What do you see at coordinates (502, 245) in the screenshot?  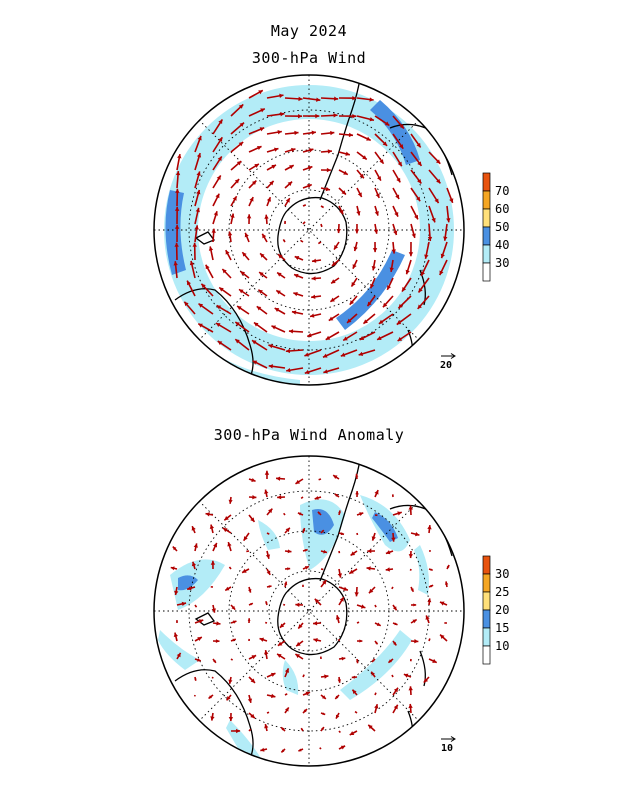 I see `wind-colorbar-label: 40` at bounding box center [502, 245].